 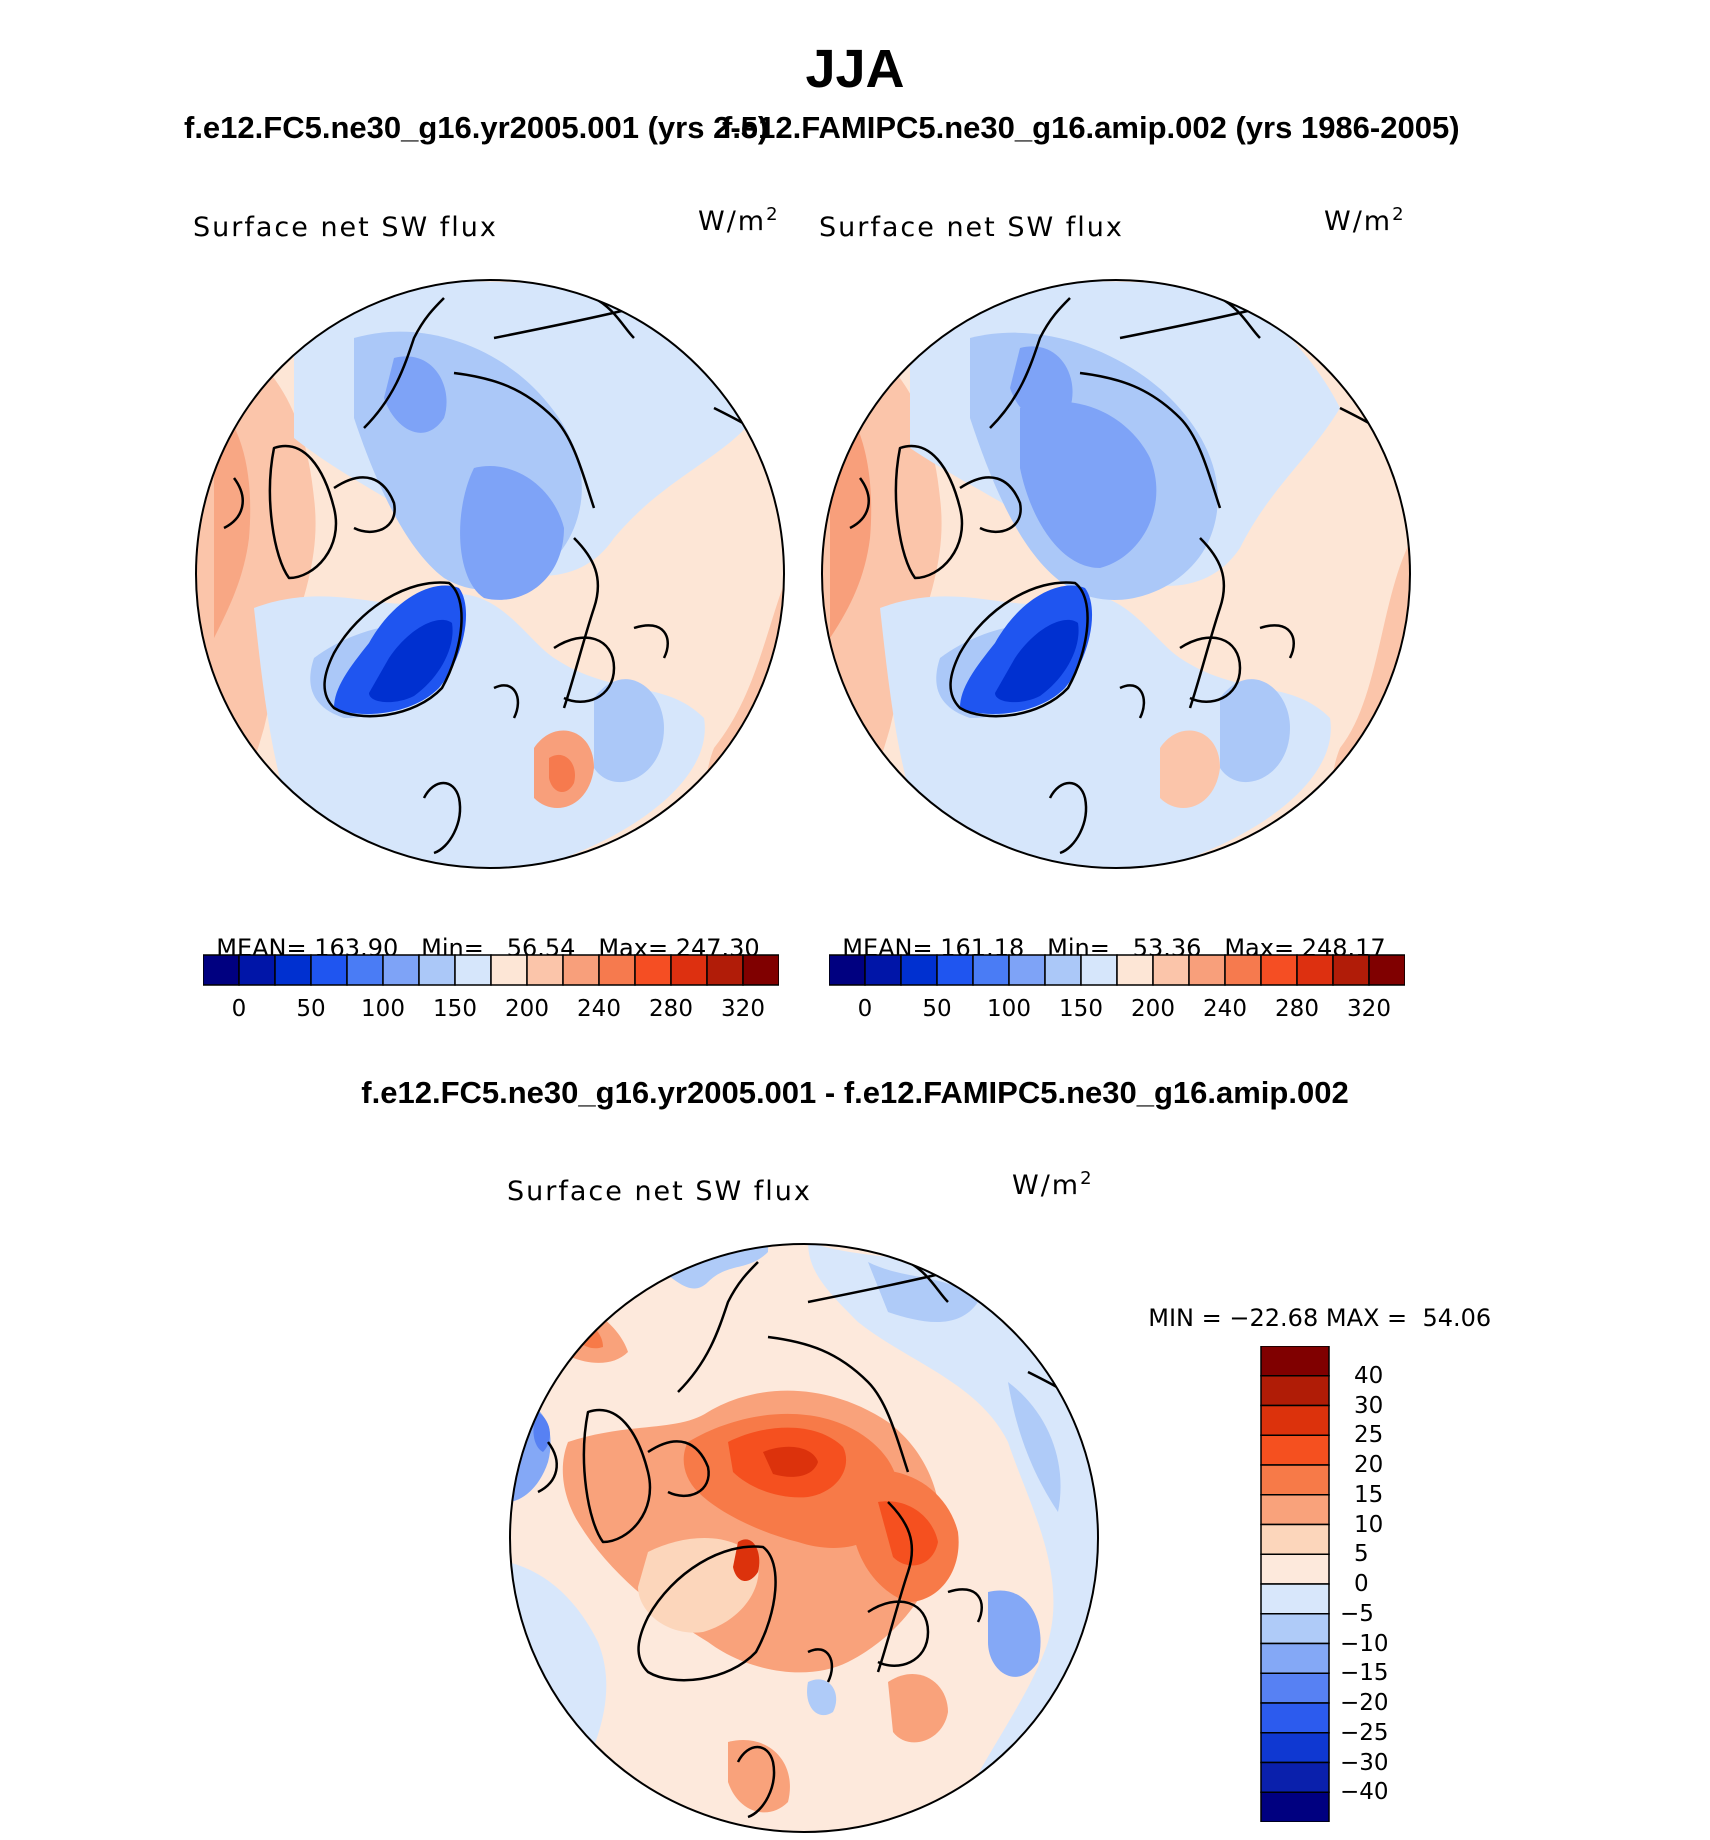 What do you see at coordinates (1364, 1643) in the screenshot?
I see `colorbar-tick-label: −10` at bounding box center [1364, 1643].